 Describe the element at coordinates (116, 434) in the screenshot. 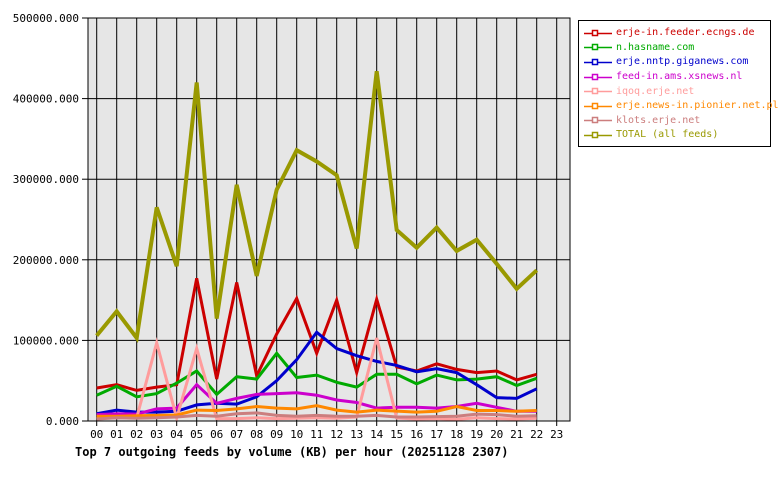

I see `x-tick-label: 01` at that location.